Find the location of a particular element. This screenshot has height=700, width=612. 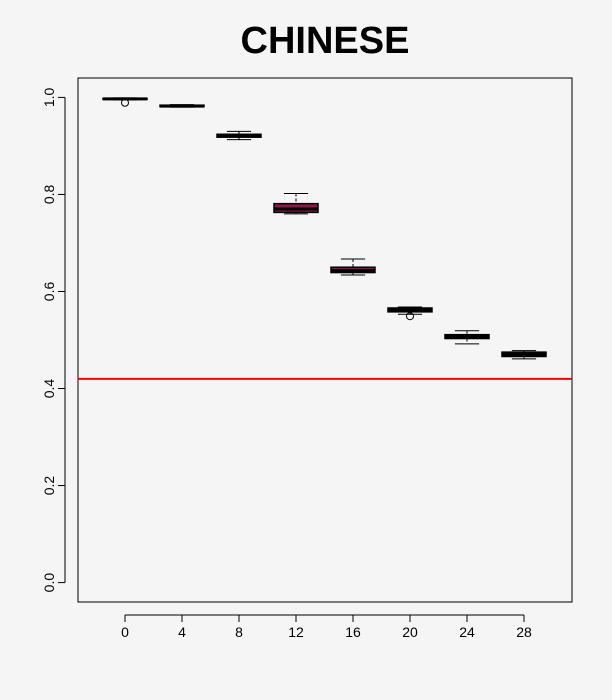

y-tick-label: 0.8 is located at coordinates (49, 195).